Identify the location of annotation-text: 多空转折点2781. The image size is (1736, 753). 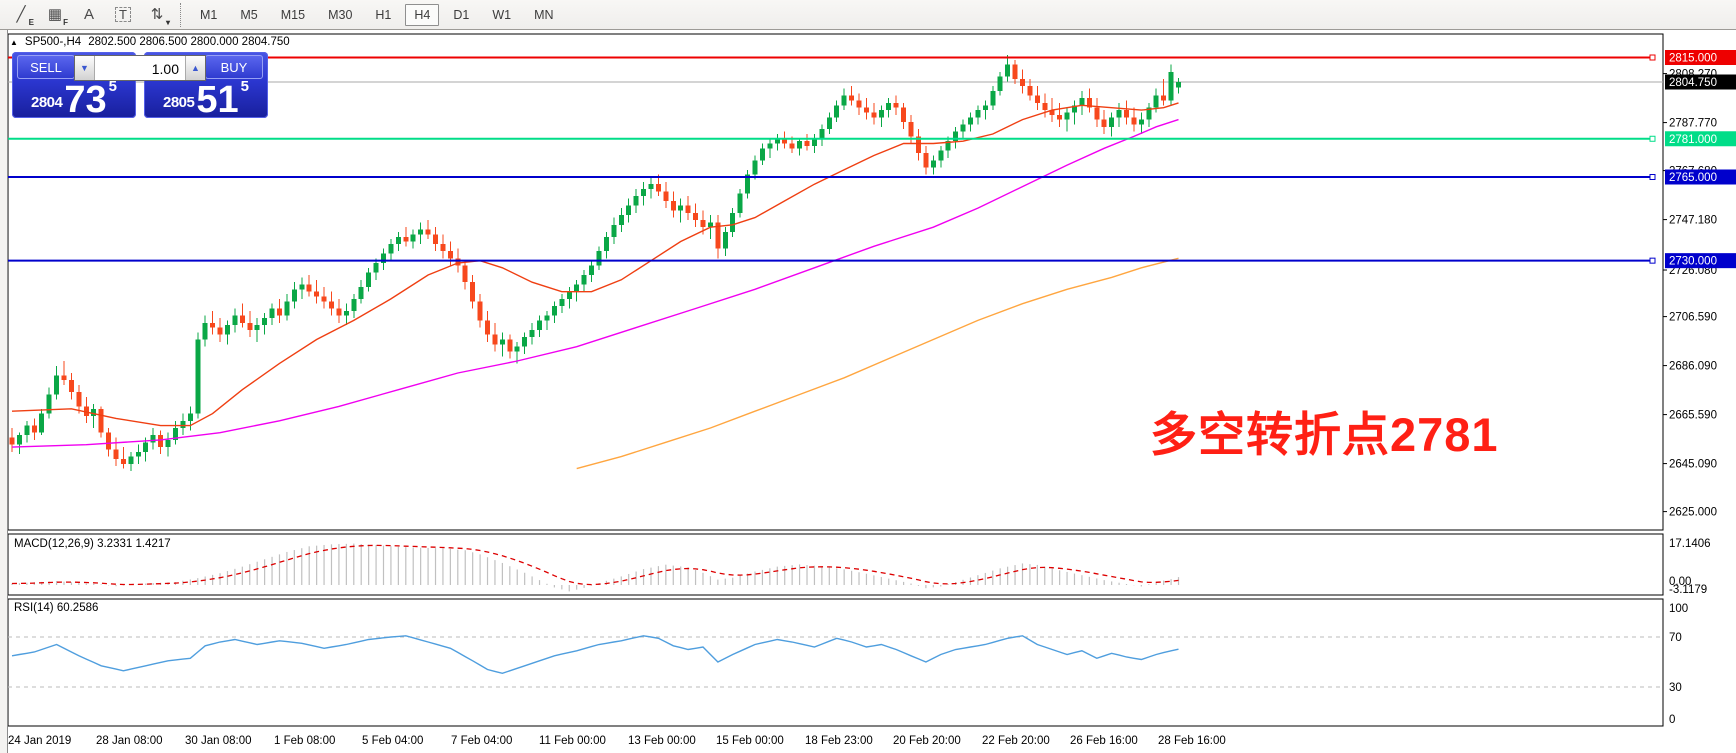
(1324, 434).